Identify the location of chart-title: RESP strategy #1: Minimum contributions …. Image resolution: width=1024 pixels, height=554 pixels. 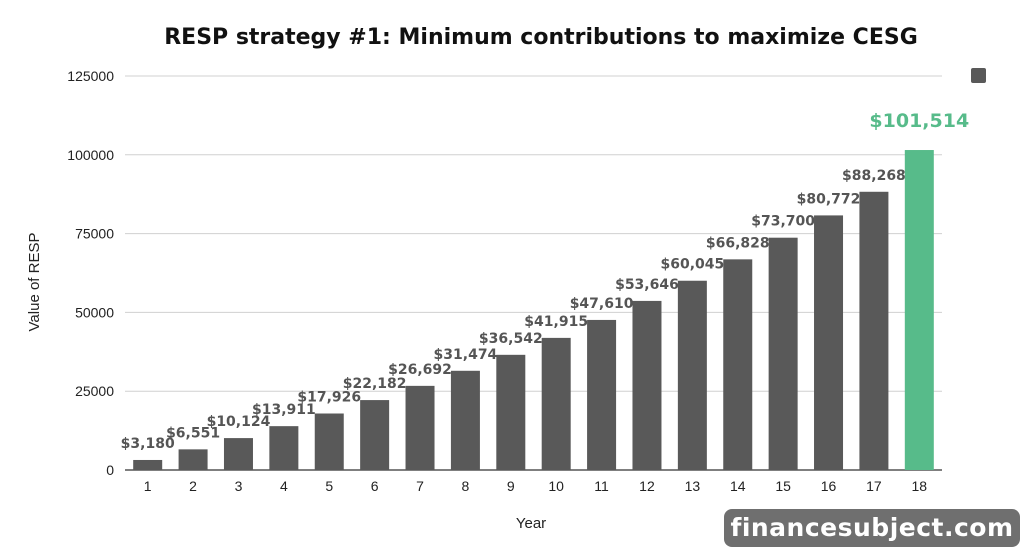
(541, 37).